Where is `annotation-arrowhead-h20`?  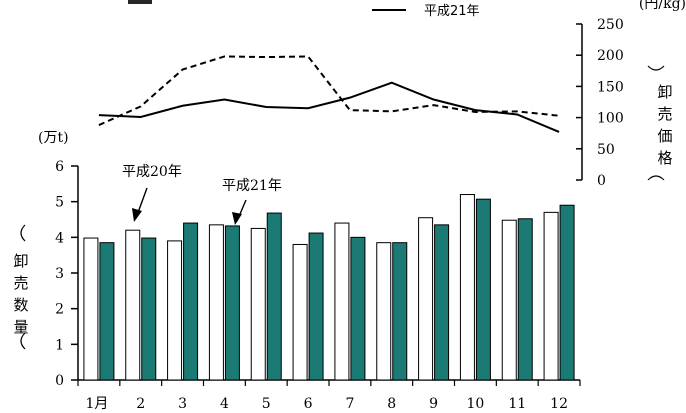 annotation-arrowhead-h20 is located at coordinates (137, 215).